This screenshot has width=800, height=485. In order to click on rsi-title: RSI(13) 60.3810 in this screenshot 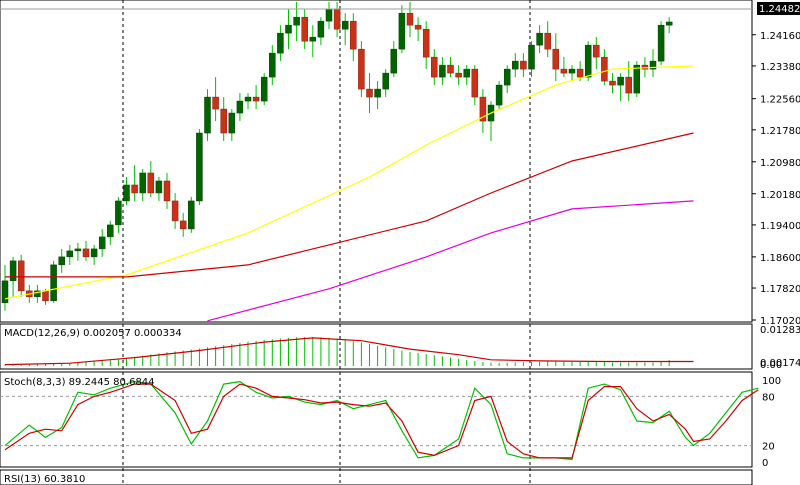, I will do `click(44, 479)`.